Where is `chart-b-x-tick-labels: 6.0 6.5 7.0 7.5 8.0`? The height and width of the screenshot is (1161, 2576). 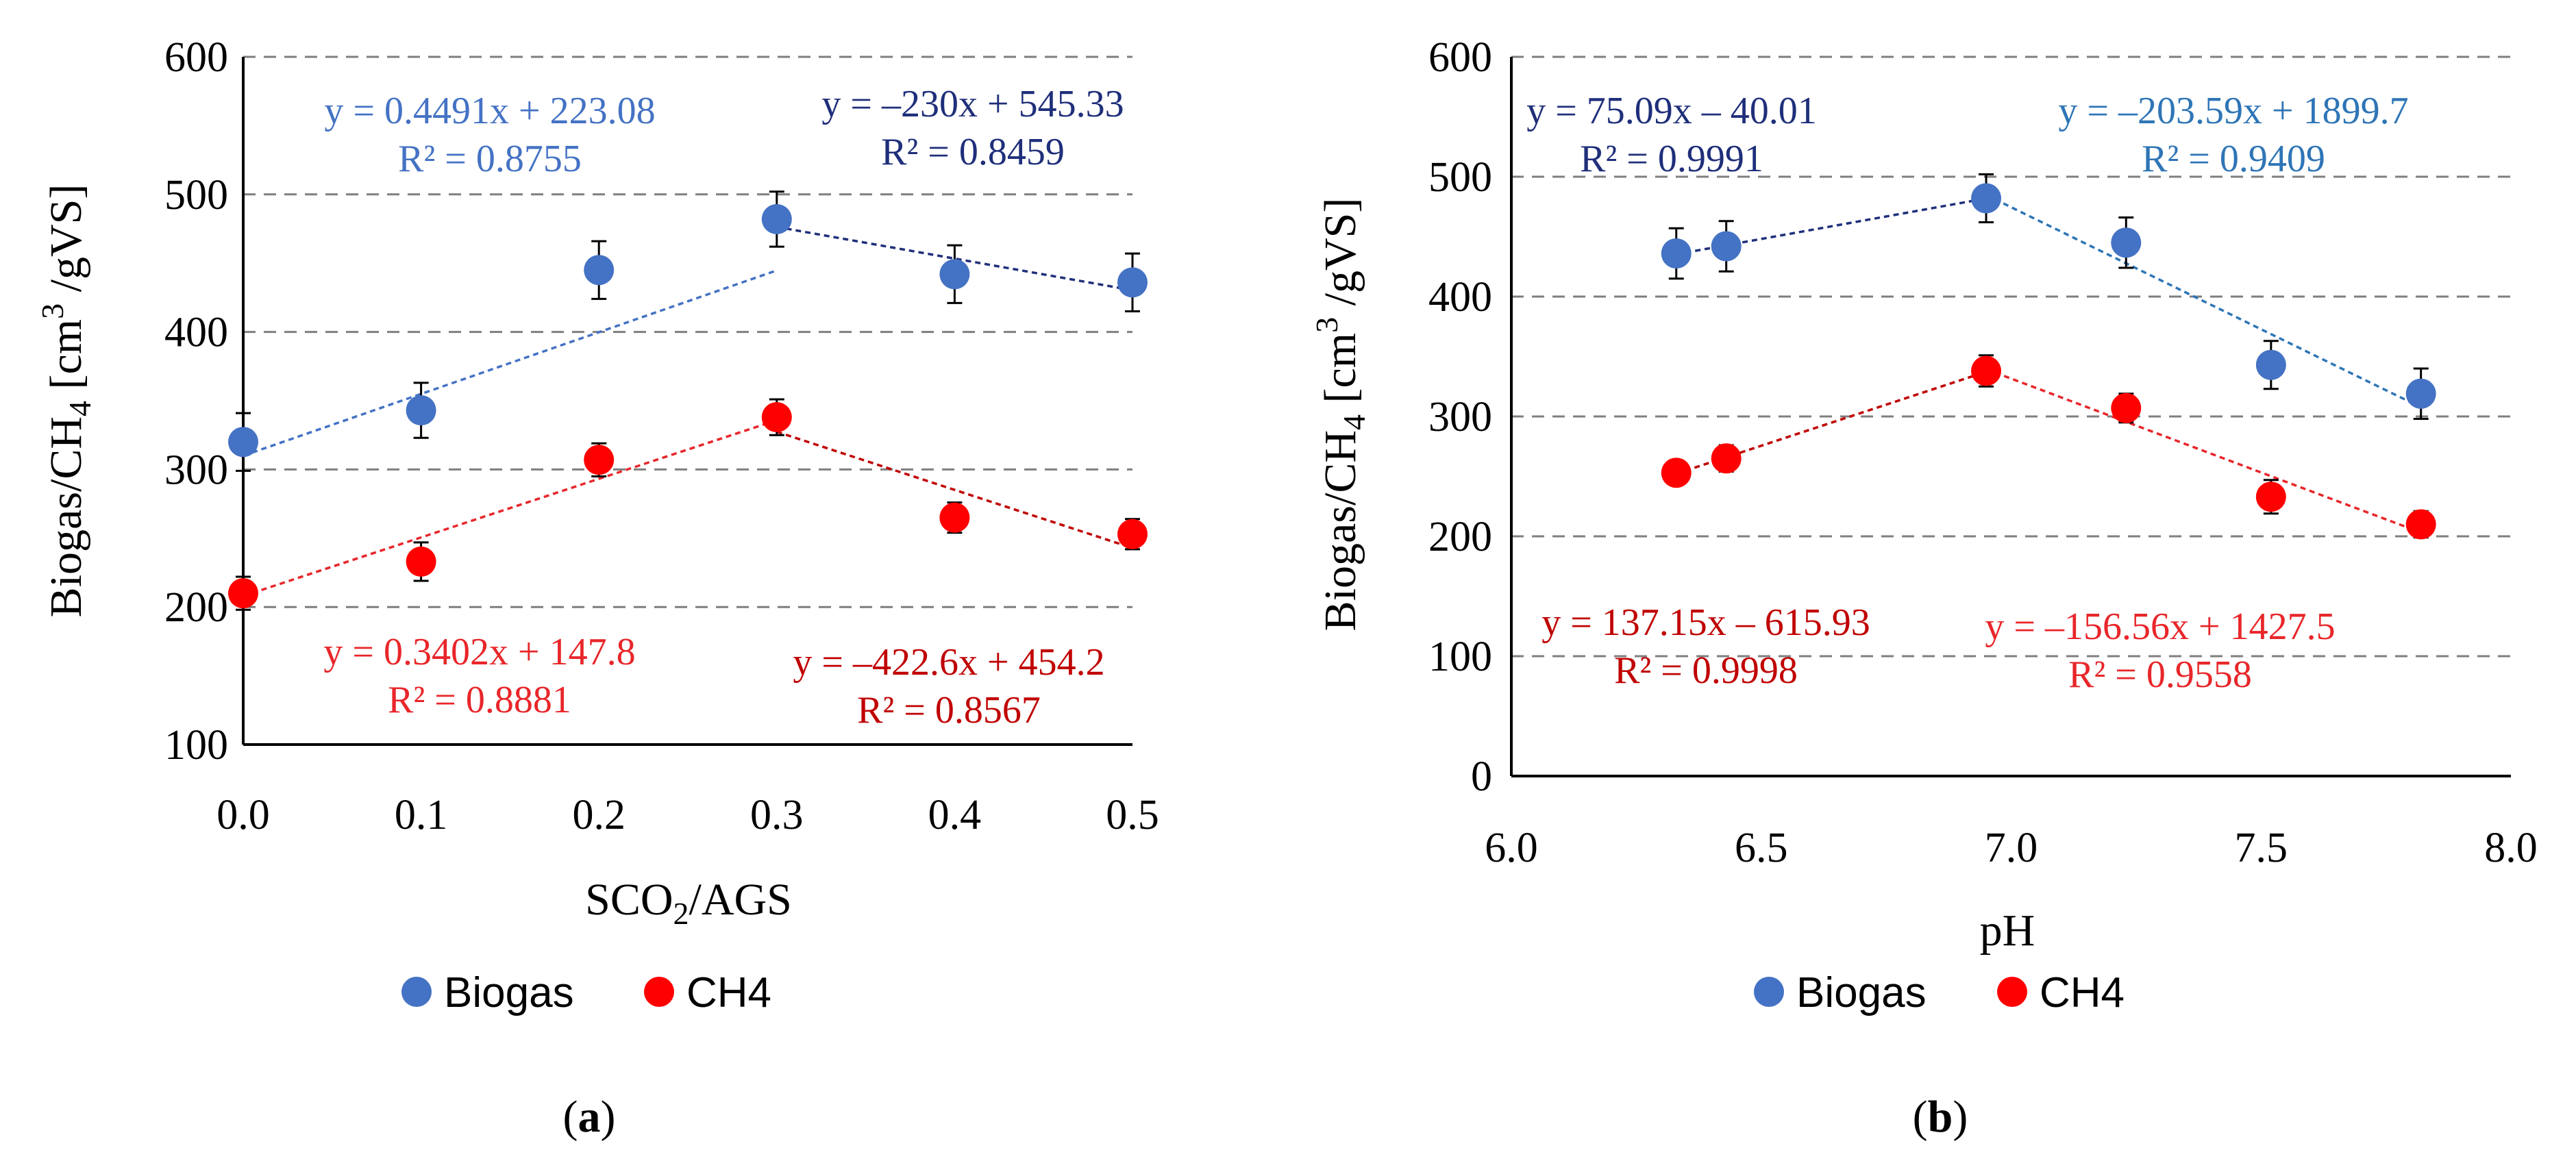 chart-b-x-tick-labels: 6.0 6.5 7.0 7.5 8.0 is located at coordinates (2011, 848).